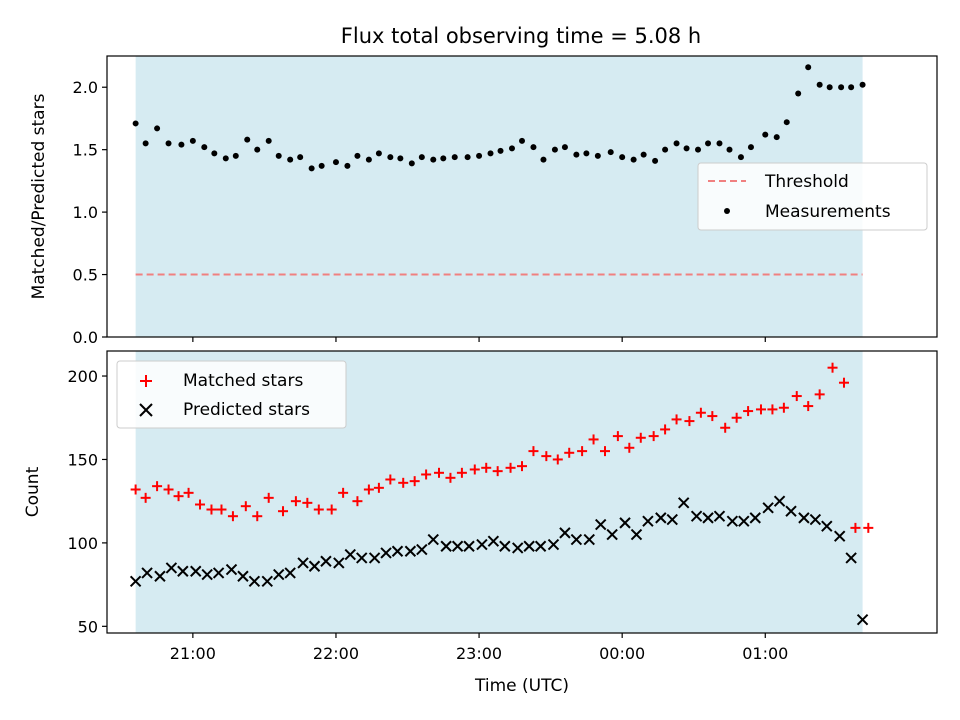 Image resolution: width=960 pixels, height=720 pixels. I want to click on y-axis-label: Matched/Predicted stars, so click(39, 196).